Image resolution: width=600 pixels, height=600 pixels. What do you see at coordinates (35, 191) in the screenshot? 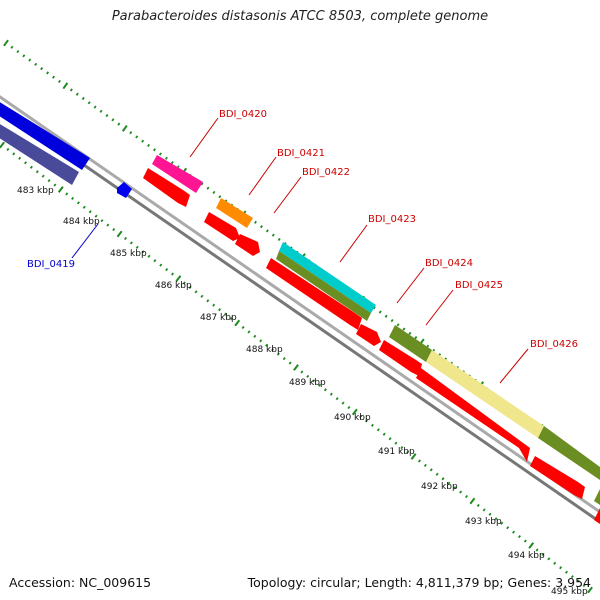
I see `scale-label: 483 kbp` at bounding box center [35, 191].